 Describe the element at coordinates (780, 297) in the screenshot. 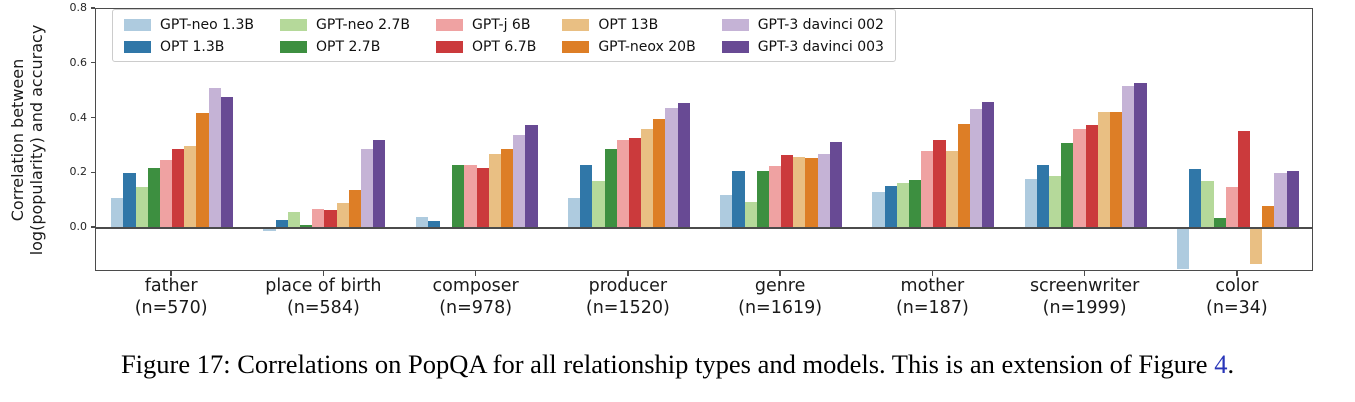

I see `x-category-label-genre: genre (n=1619)` at that location.